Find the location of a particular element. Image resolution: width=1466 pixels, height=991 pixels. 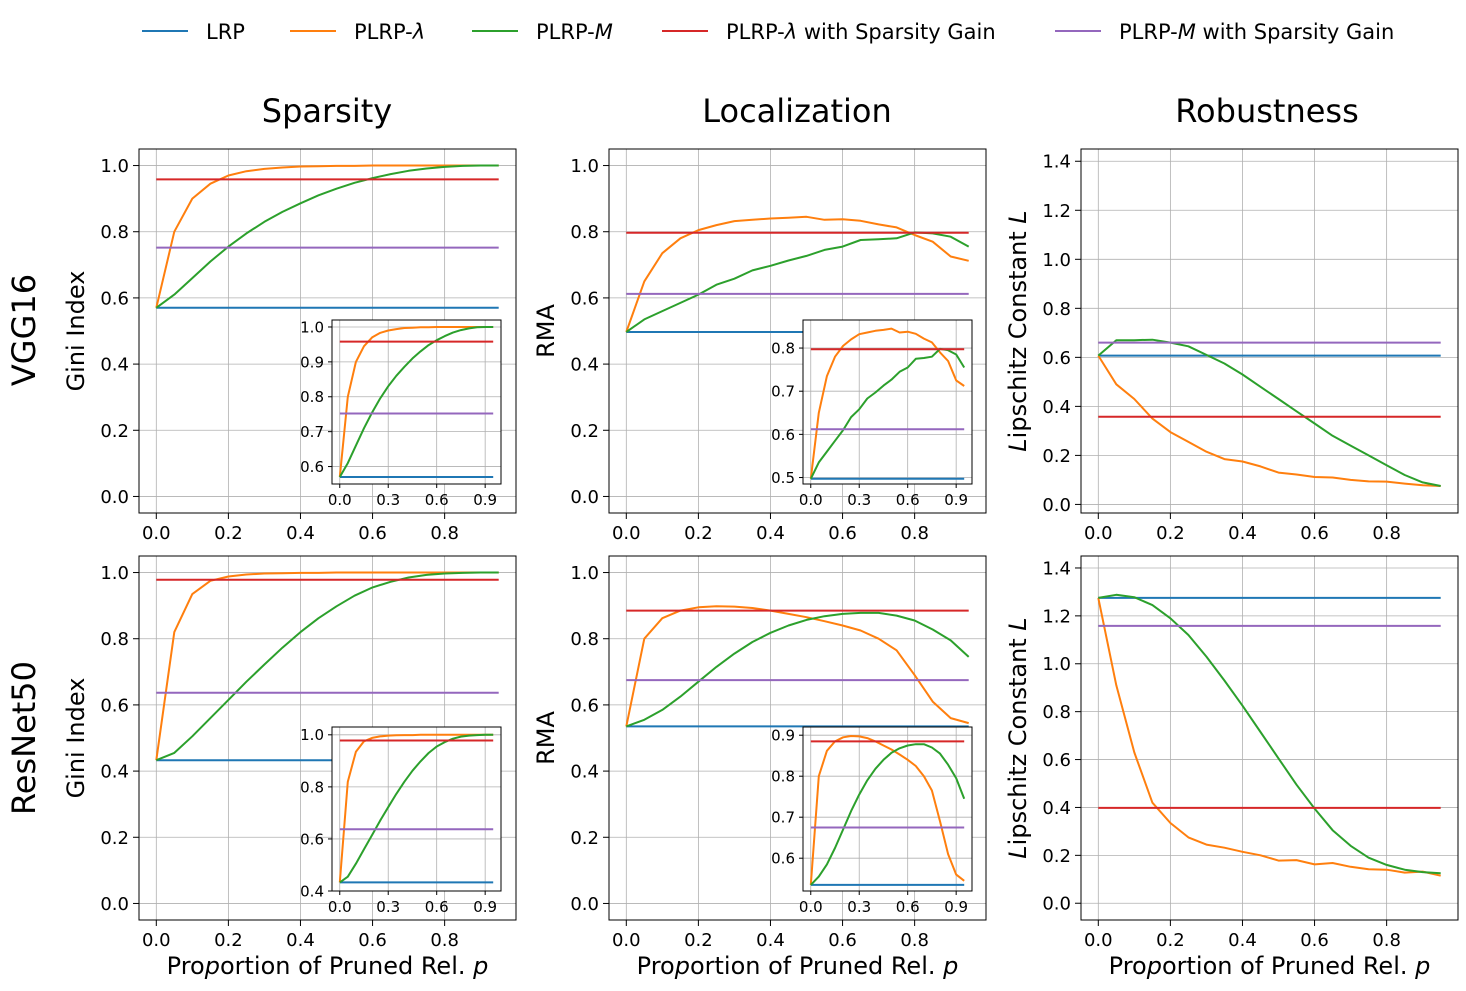

y-axis-label: RMA is located at coordinates (546, 331).